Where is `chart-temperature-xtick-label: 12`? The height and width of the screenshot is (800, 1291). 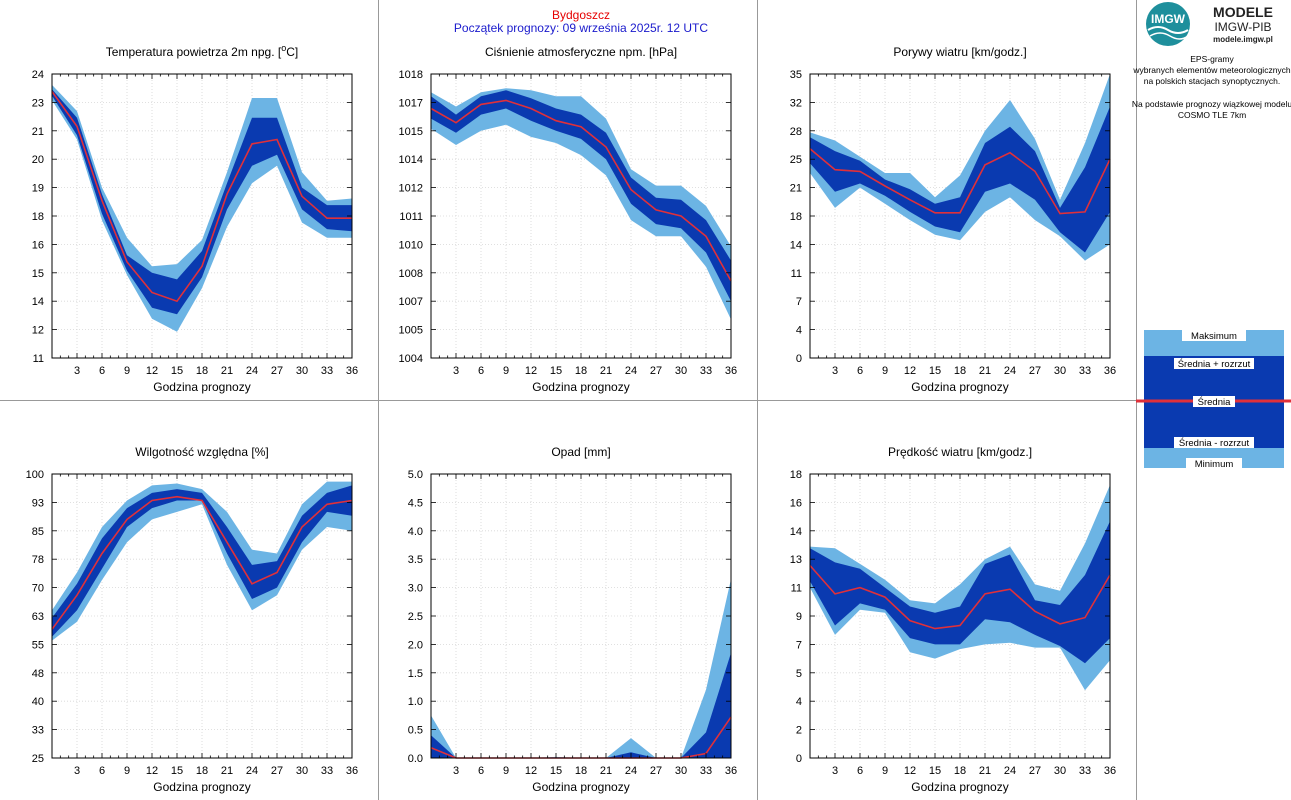
chart-temperature-xtick-label: 12 is located at coordinates (152, 371).